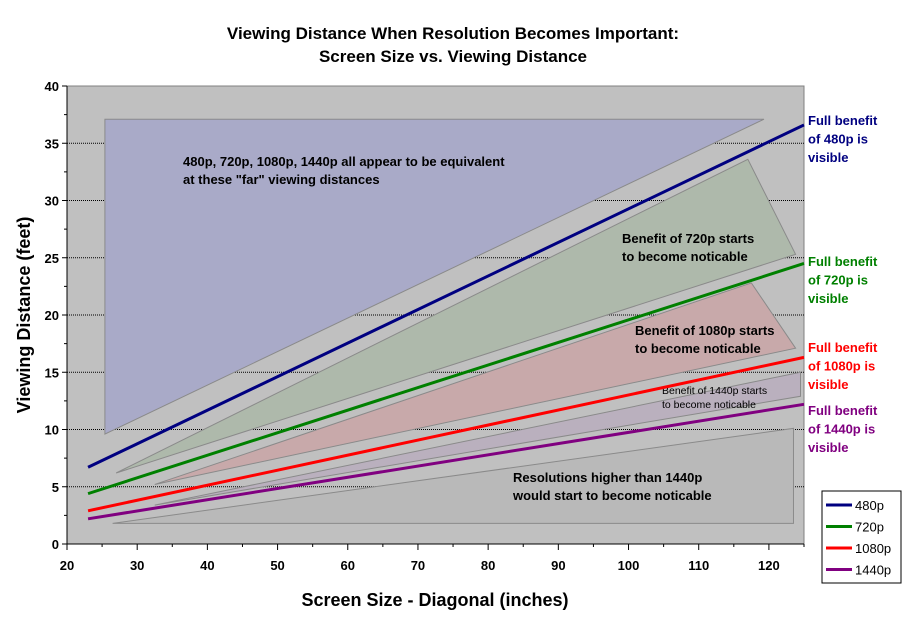 This screenshot has width=907, height=619. Describe the element at coordinates (488, 565) in the screenshot. I see `x-tick-label: 80` at that location.